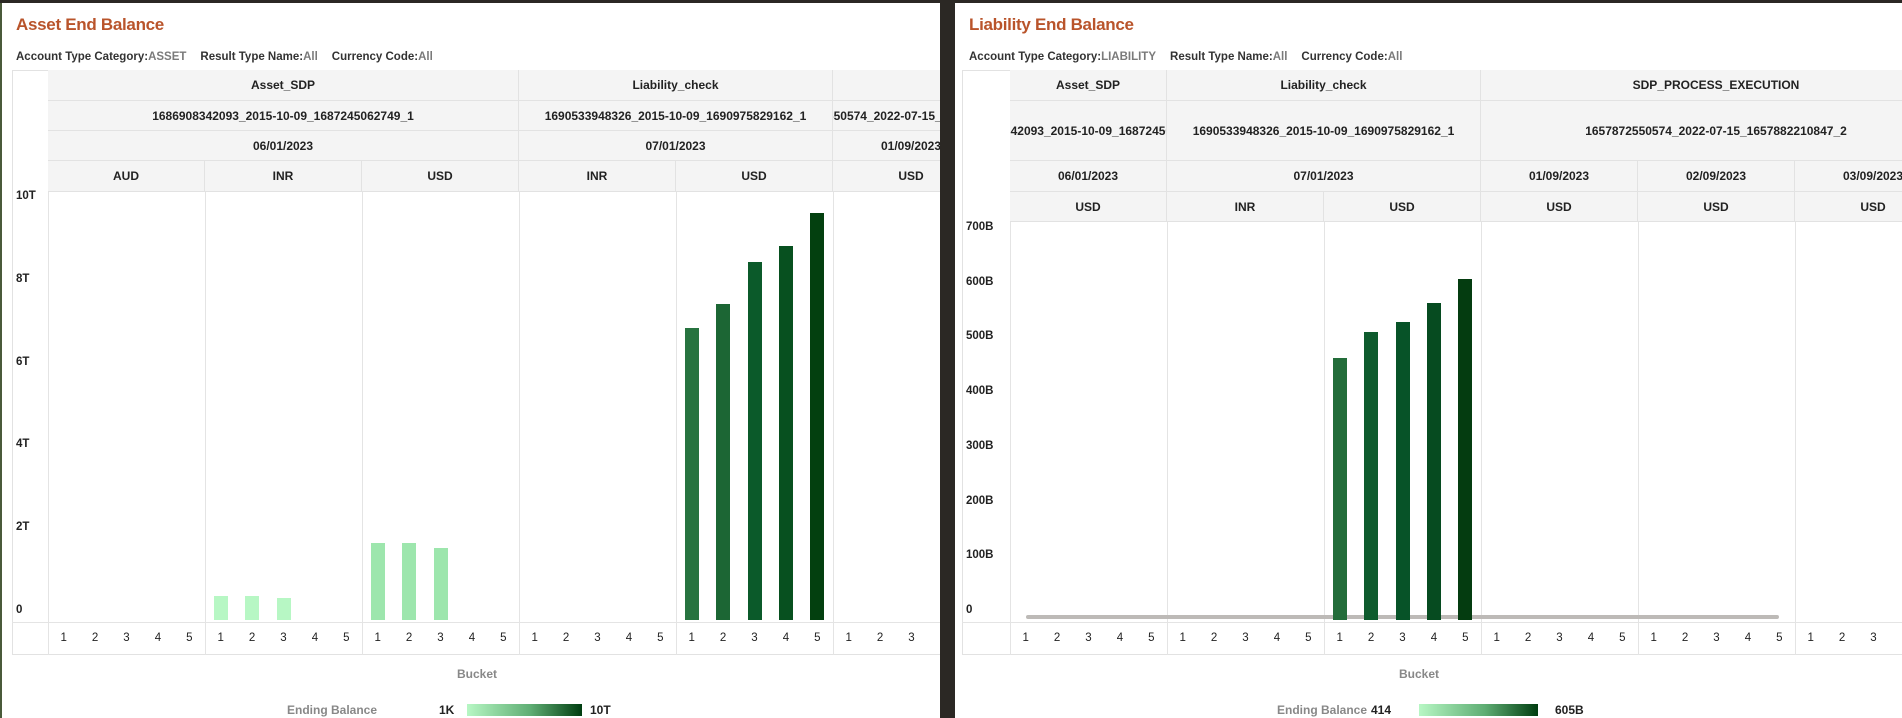 The image size is (1902, 718). I want to click on legend-max-label: 10T, so click(600, 710).